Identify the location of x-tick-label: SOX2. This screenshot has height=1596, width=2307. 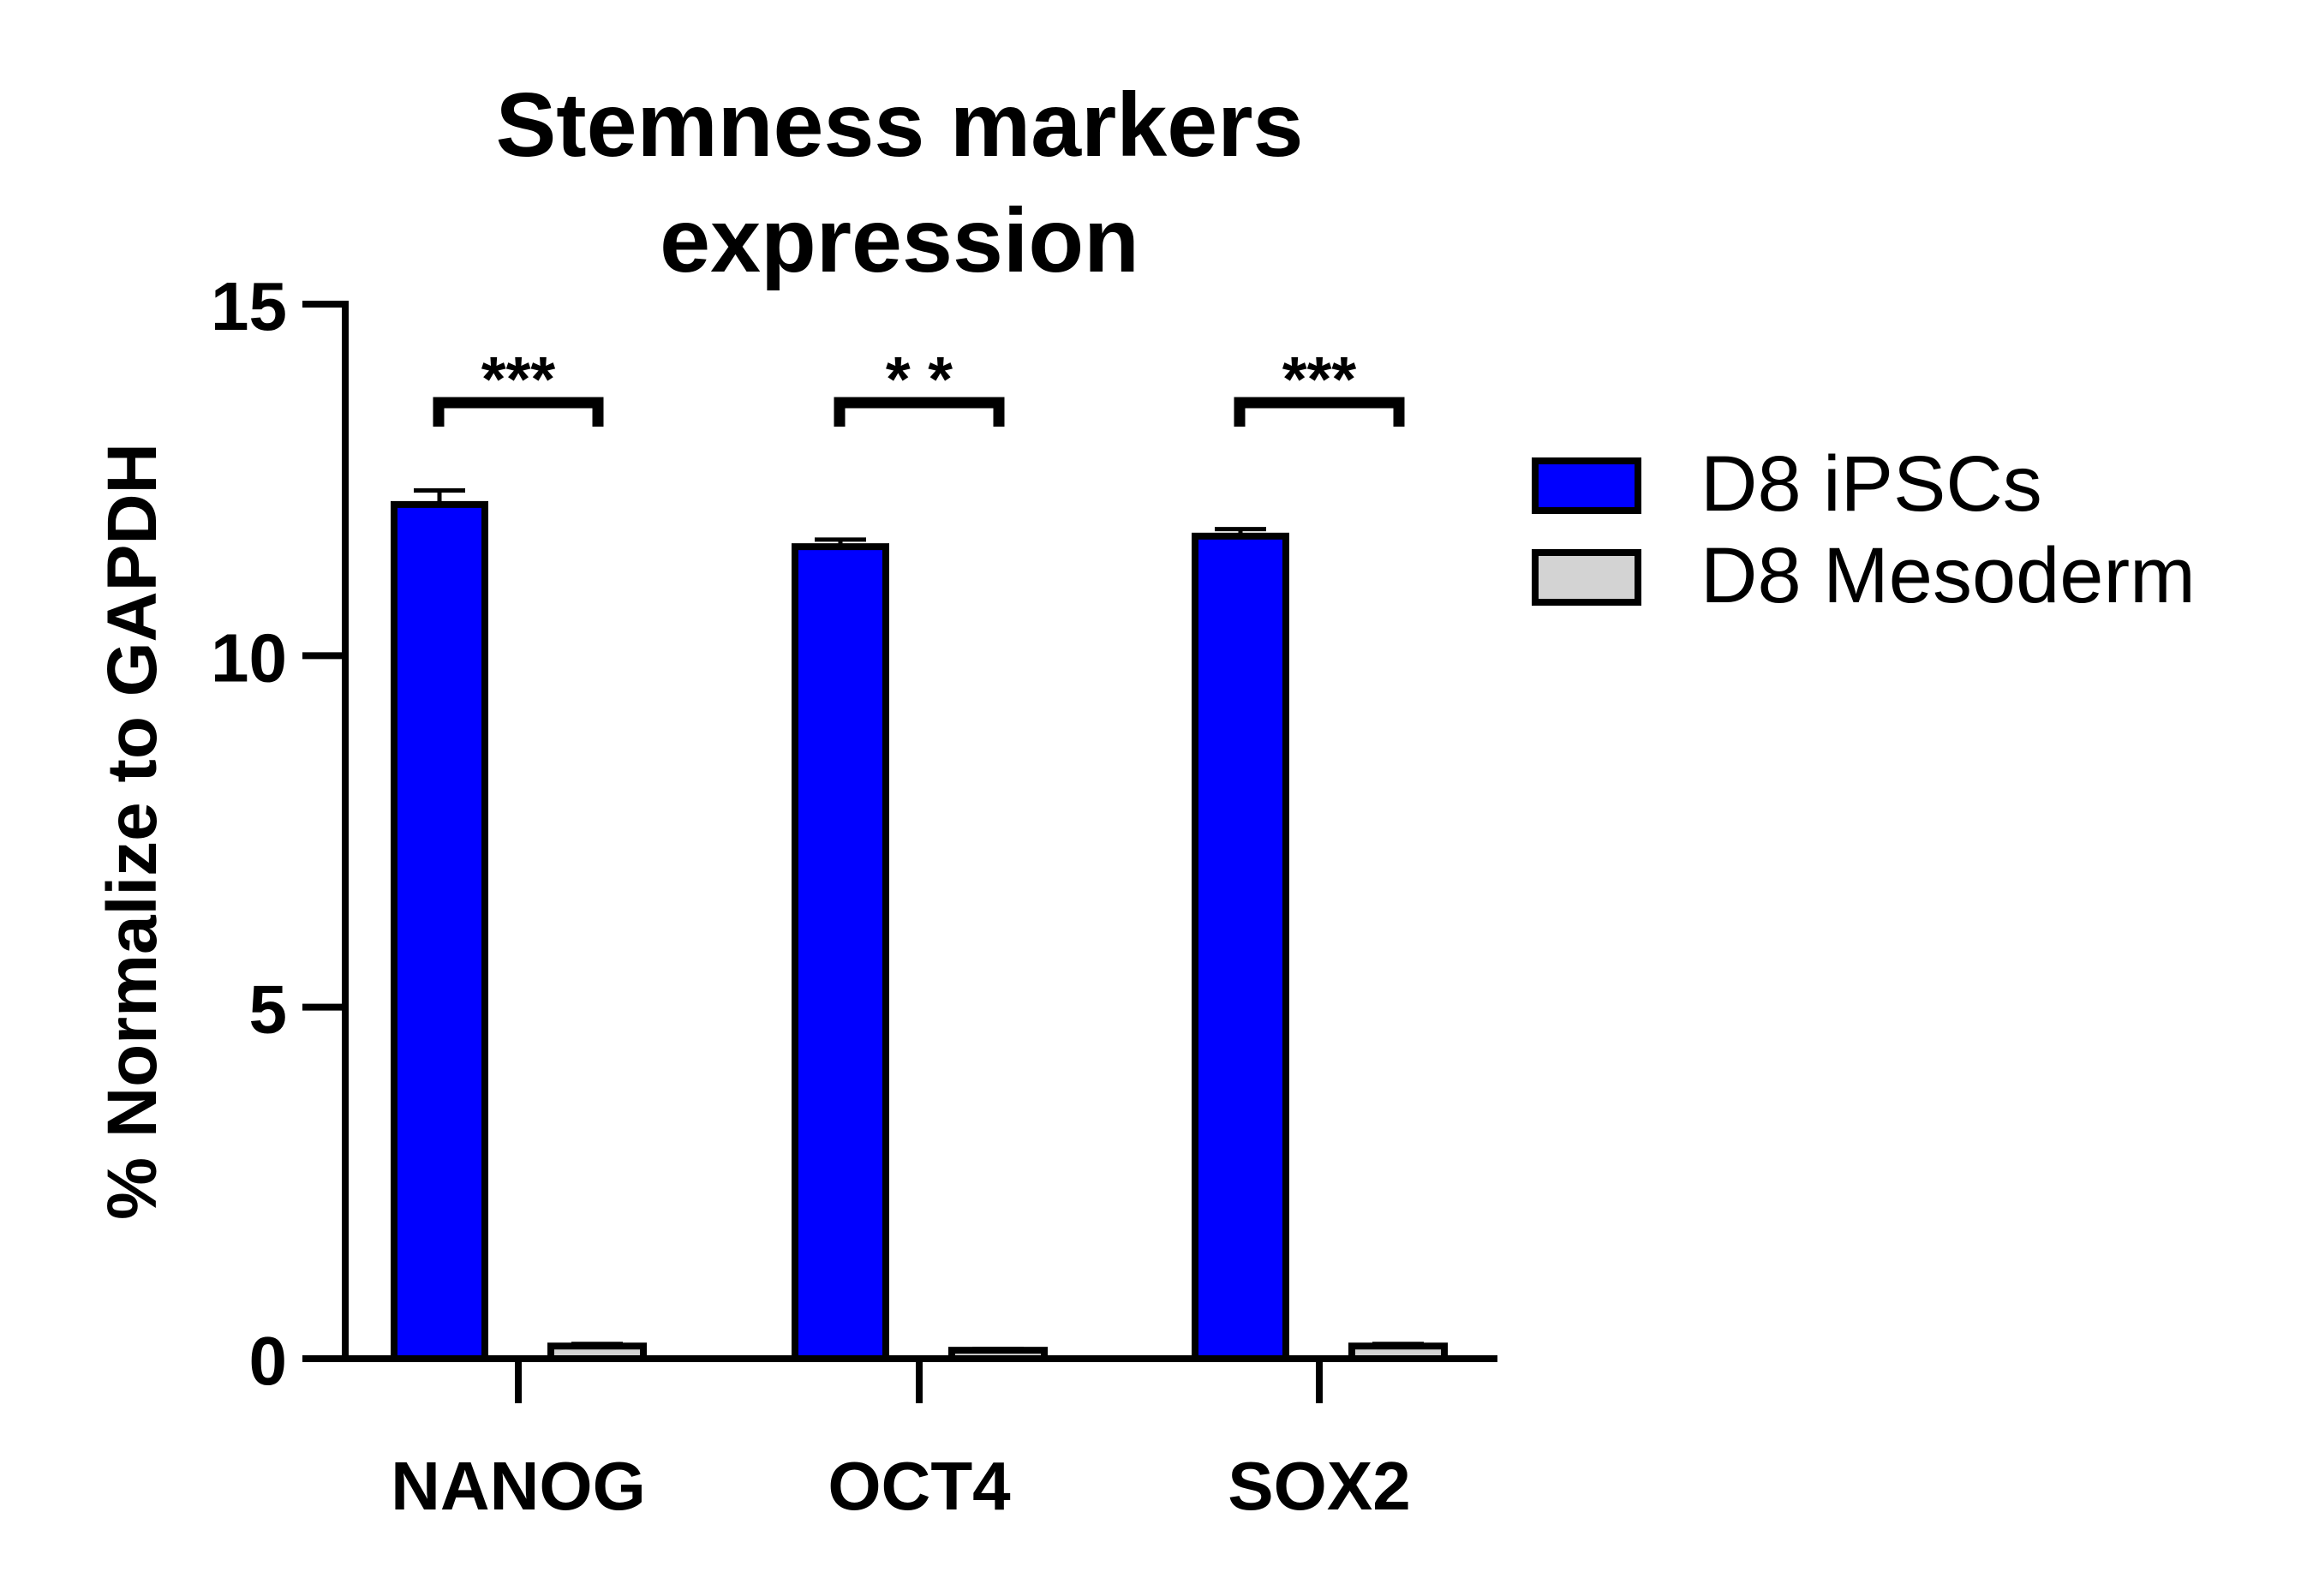
(1319, 1486).